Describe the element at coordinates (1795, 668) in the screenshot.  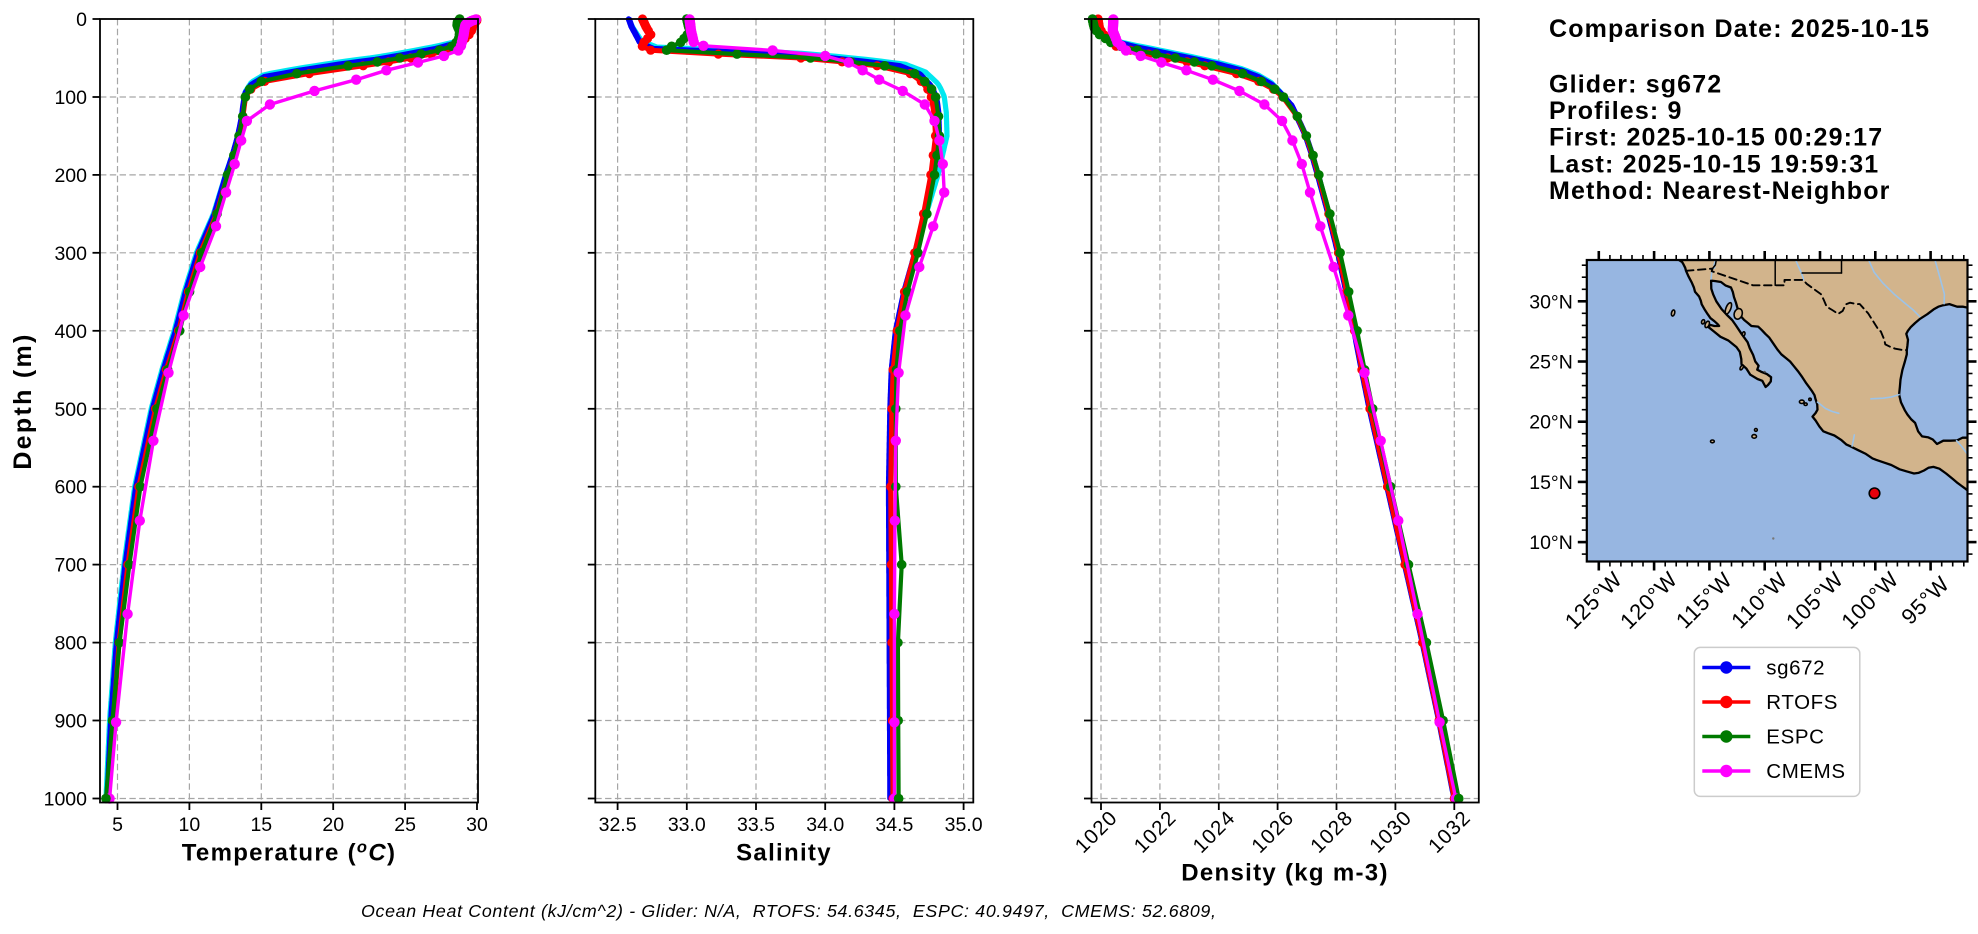
I see `svg-text: sg672` at that location.